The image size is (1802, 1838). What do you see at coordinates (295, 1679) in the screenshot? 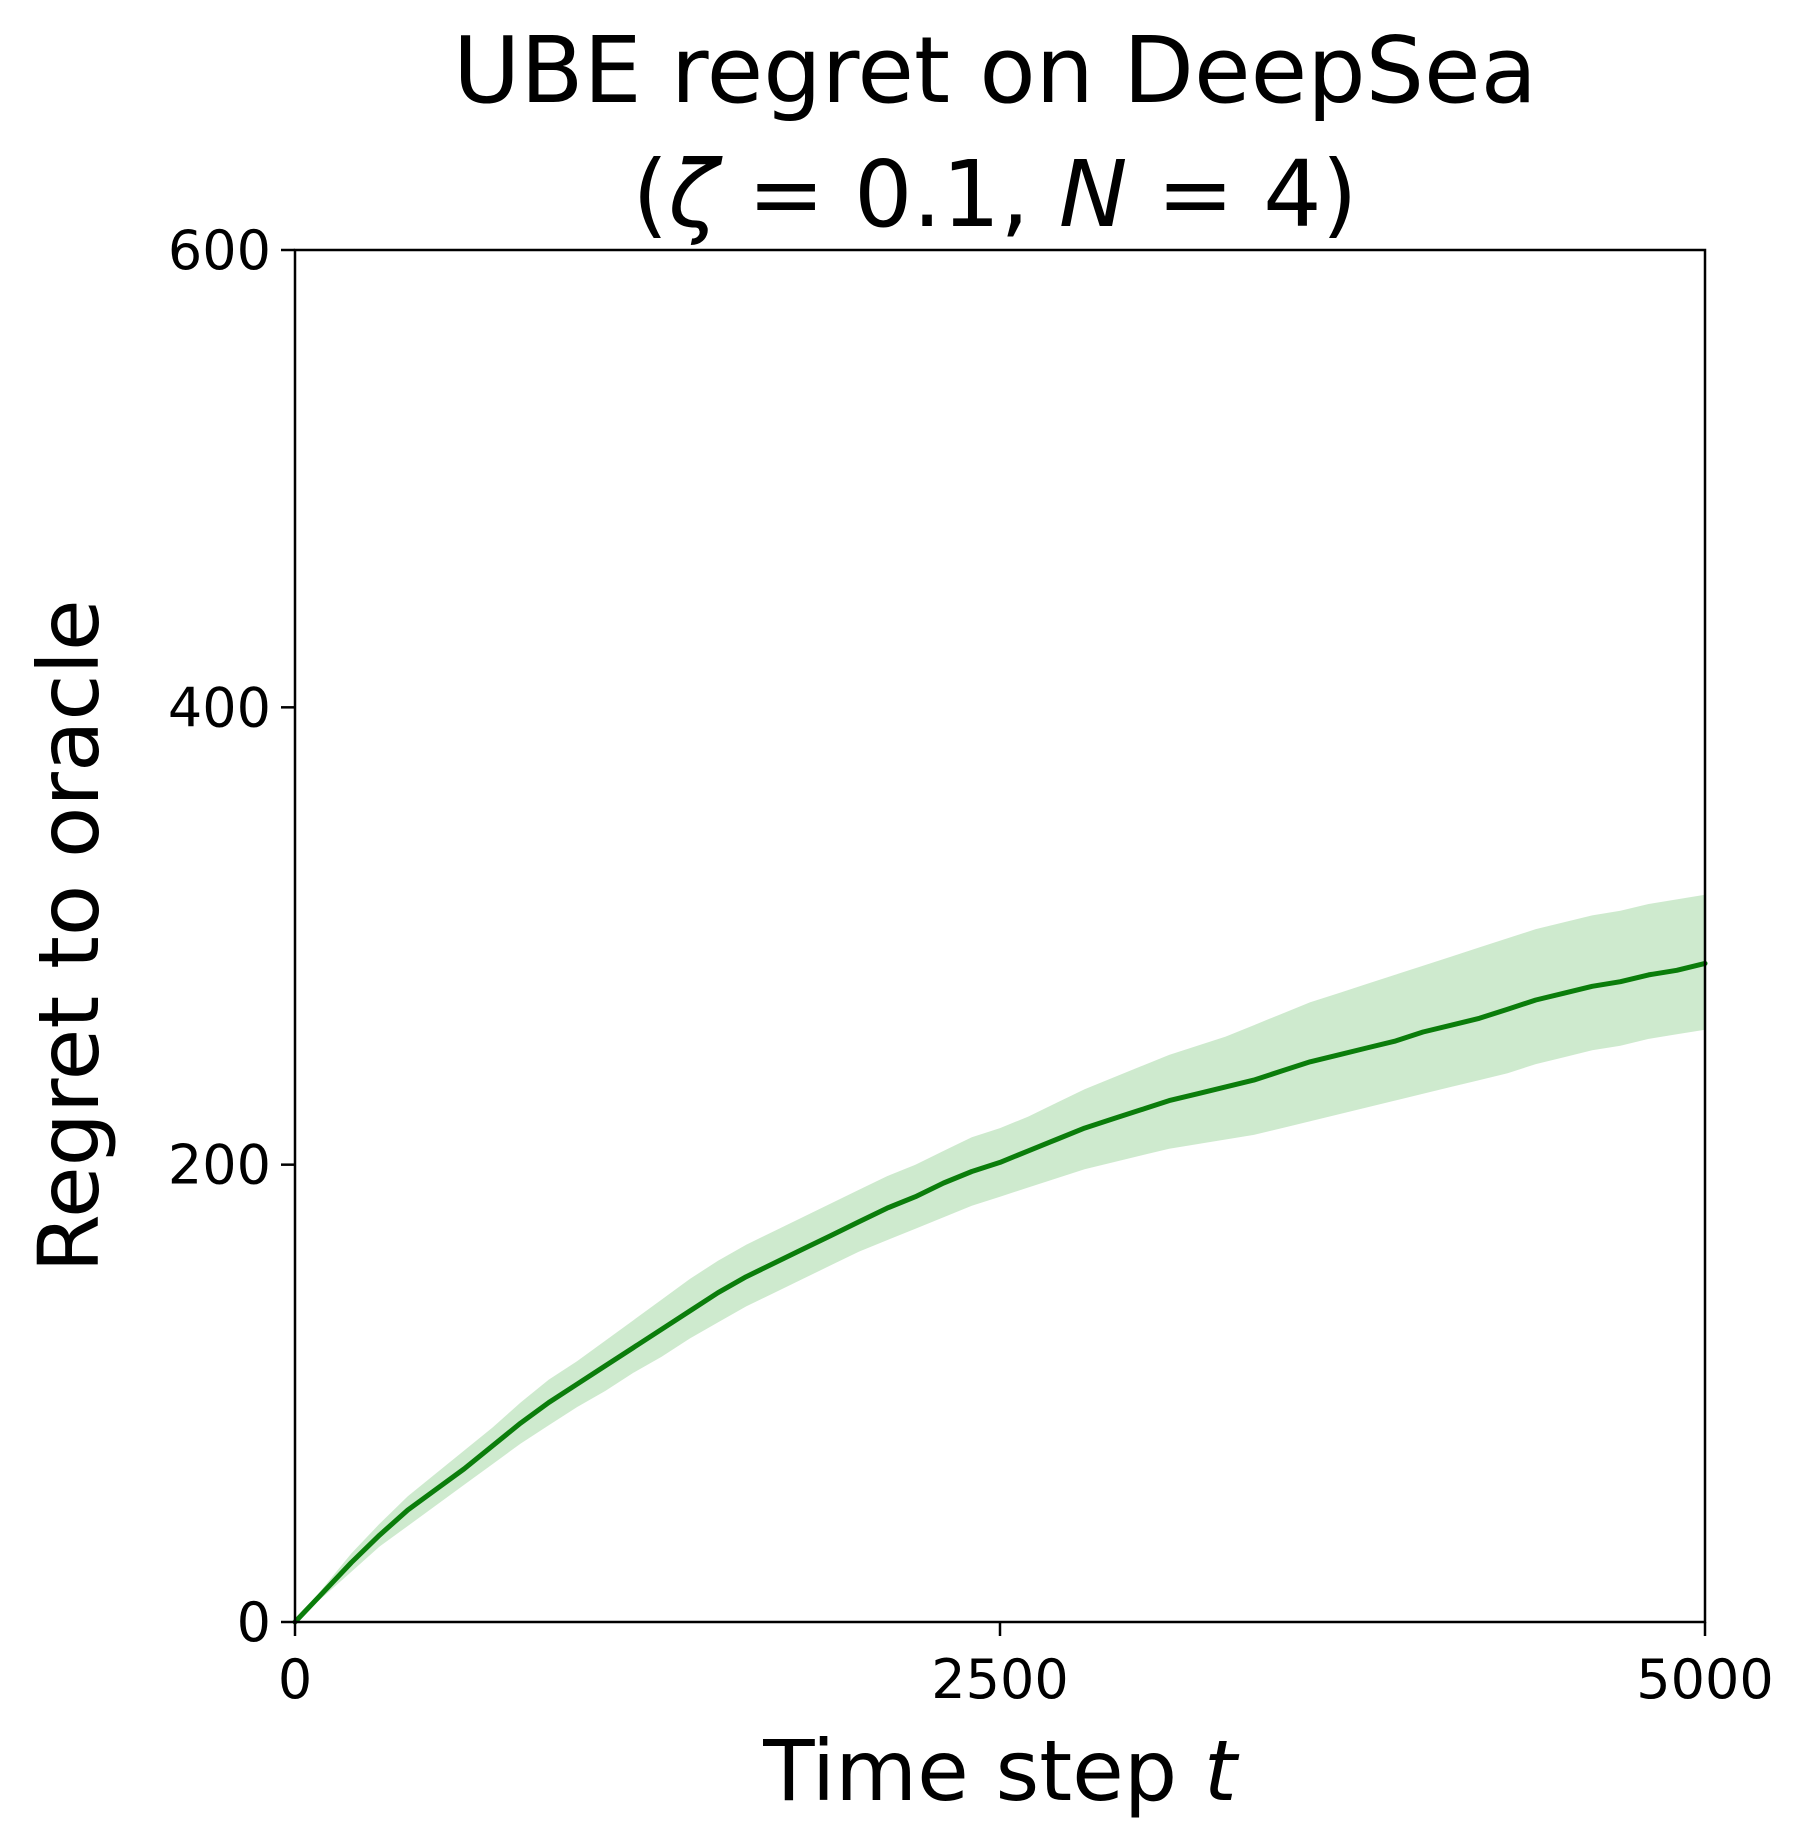
I see `x-tick-label: 0` at bounding box center [295, 1679].